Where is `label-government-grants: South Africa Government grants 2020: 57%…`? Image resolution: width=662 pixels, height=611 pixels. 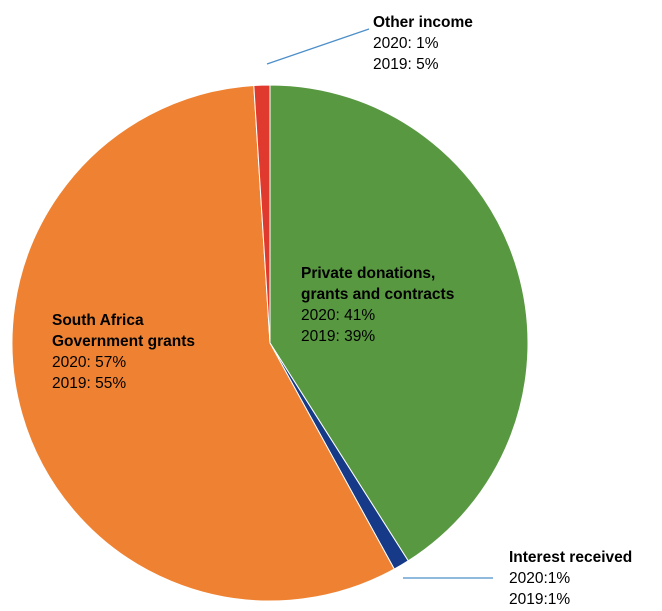 label-government-grants: South Africa Government grants 2020: 57%… is located at coordinates (123, 352).